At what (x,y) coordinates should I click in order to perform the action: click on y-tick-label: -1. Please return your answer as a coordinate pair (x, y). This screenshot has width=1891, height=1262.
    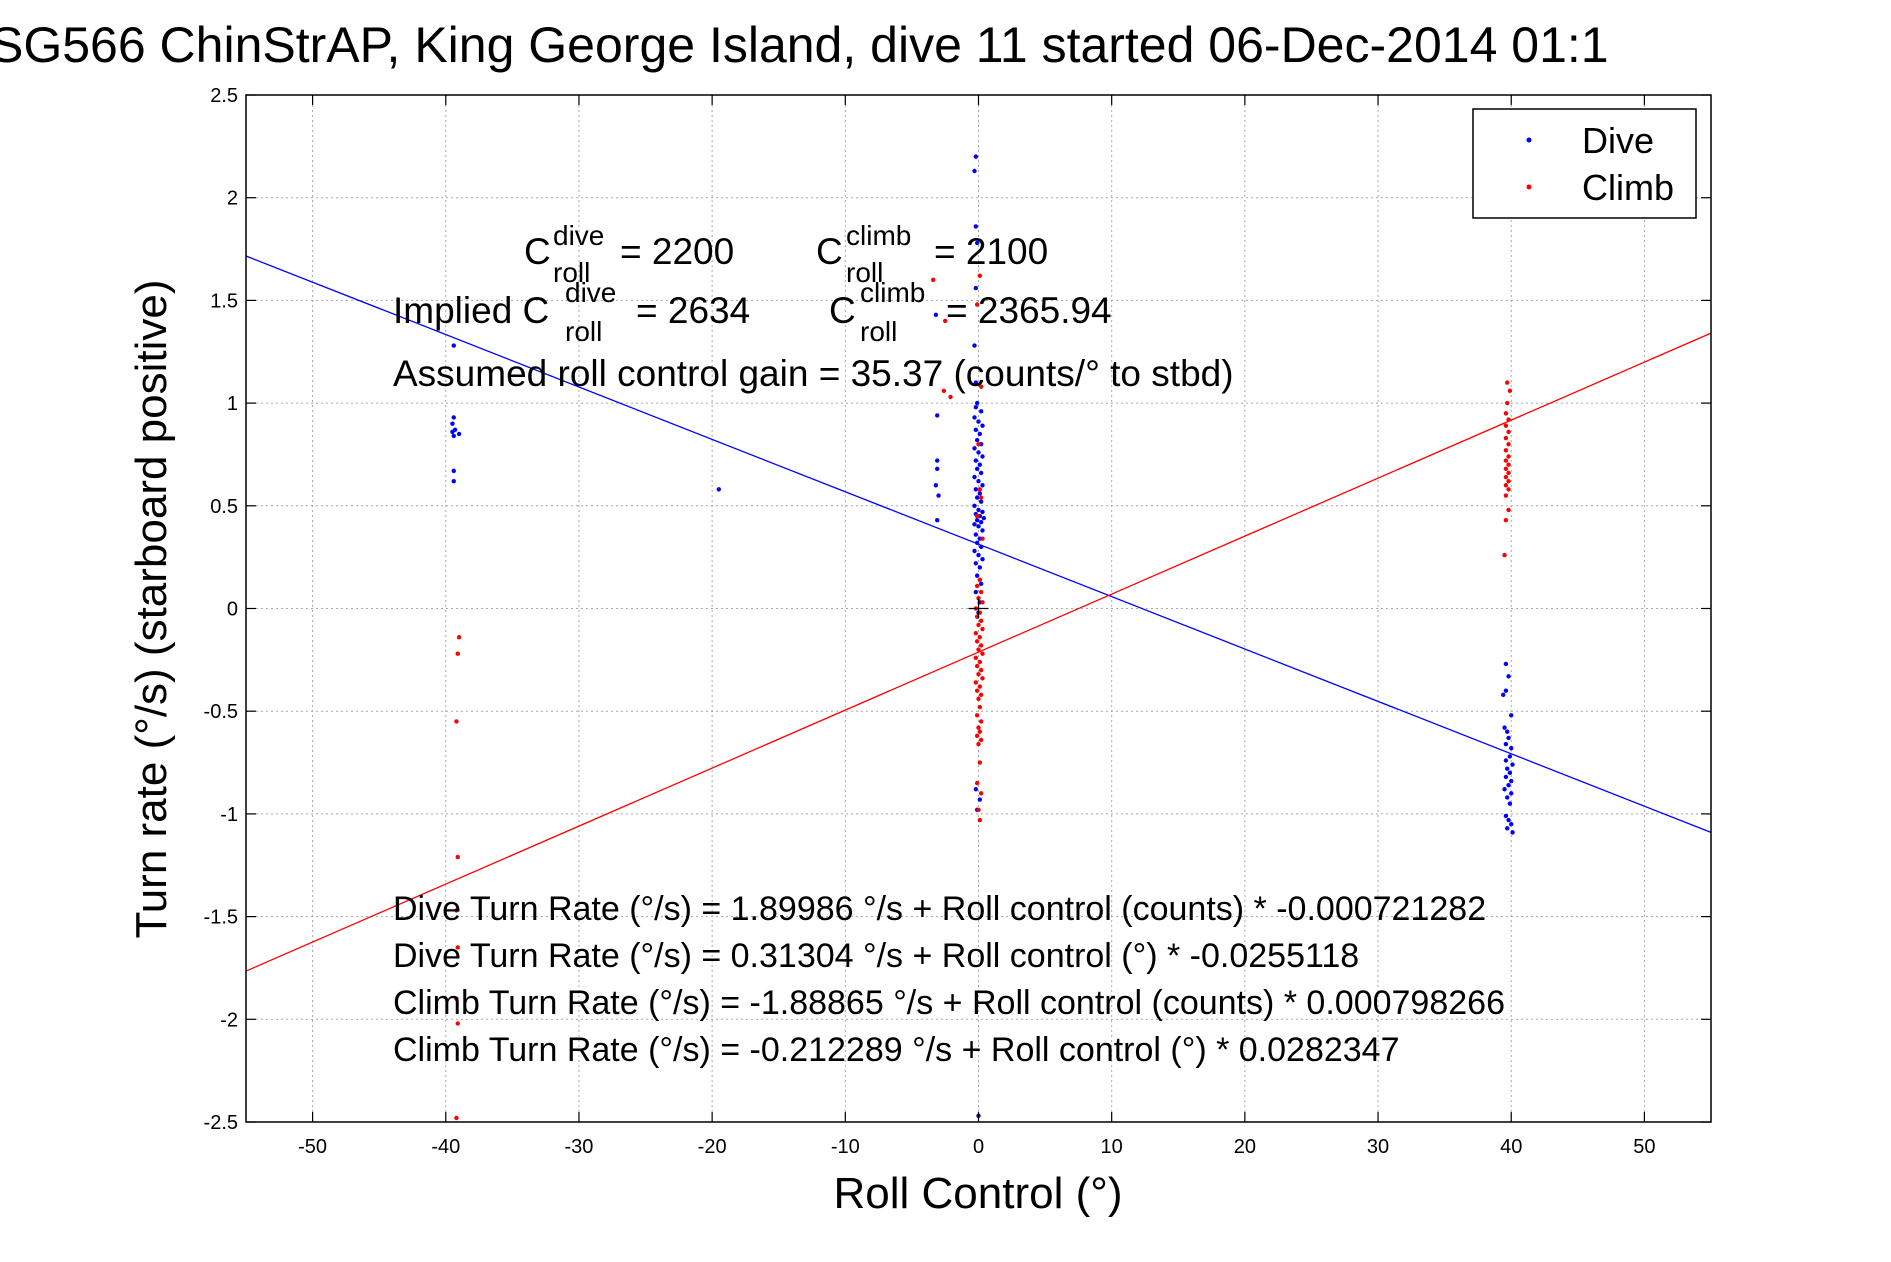
    Looking at the image, I should click on (229, 815).